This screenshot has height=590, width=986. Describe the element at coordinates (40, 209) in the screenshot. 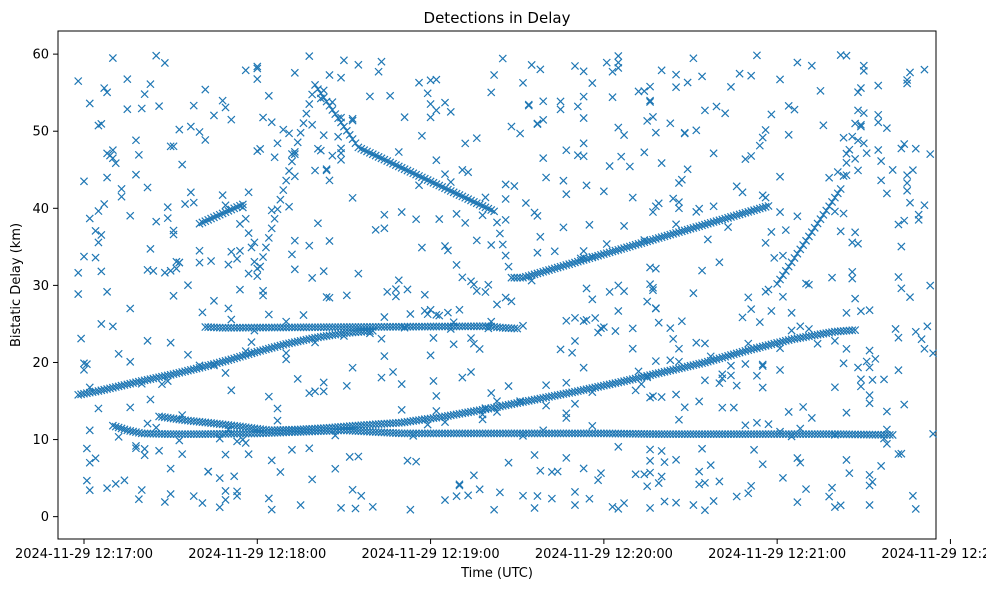

I see `y-tick-label: 40` at that location.